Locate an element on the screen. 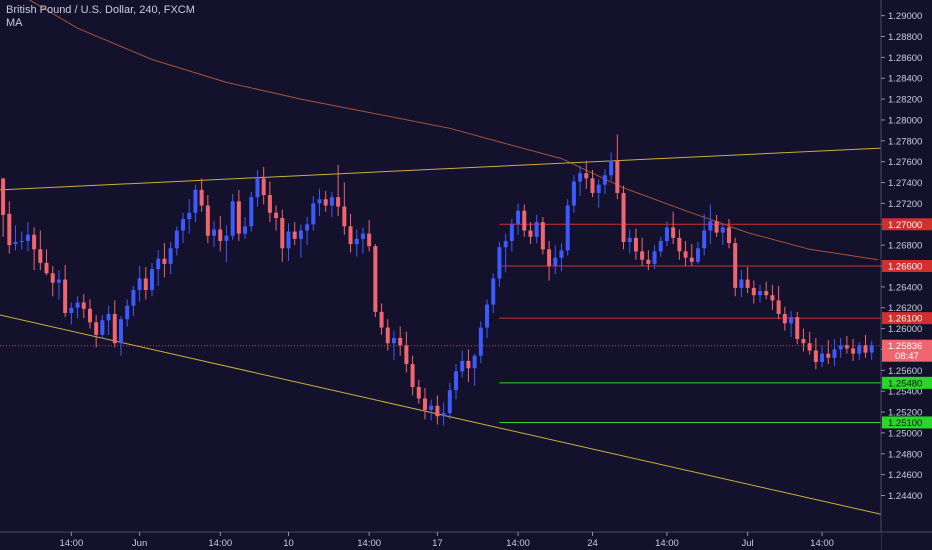  price-tick-label: 1.28000 is located at coordinates (905, 120).